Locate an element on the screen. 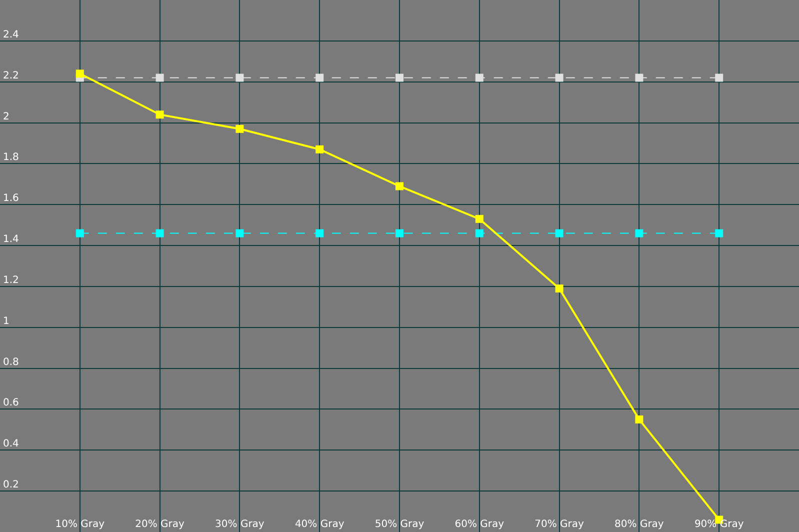 The width and height of the screenshot is (799, 532). x-tick-label: 70% Gray is located at coordinates (559, 524).